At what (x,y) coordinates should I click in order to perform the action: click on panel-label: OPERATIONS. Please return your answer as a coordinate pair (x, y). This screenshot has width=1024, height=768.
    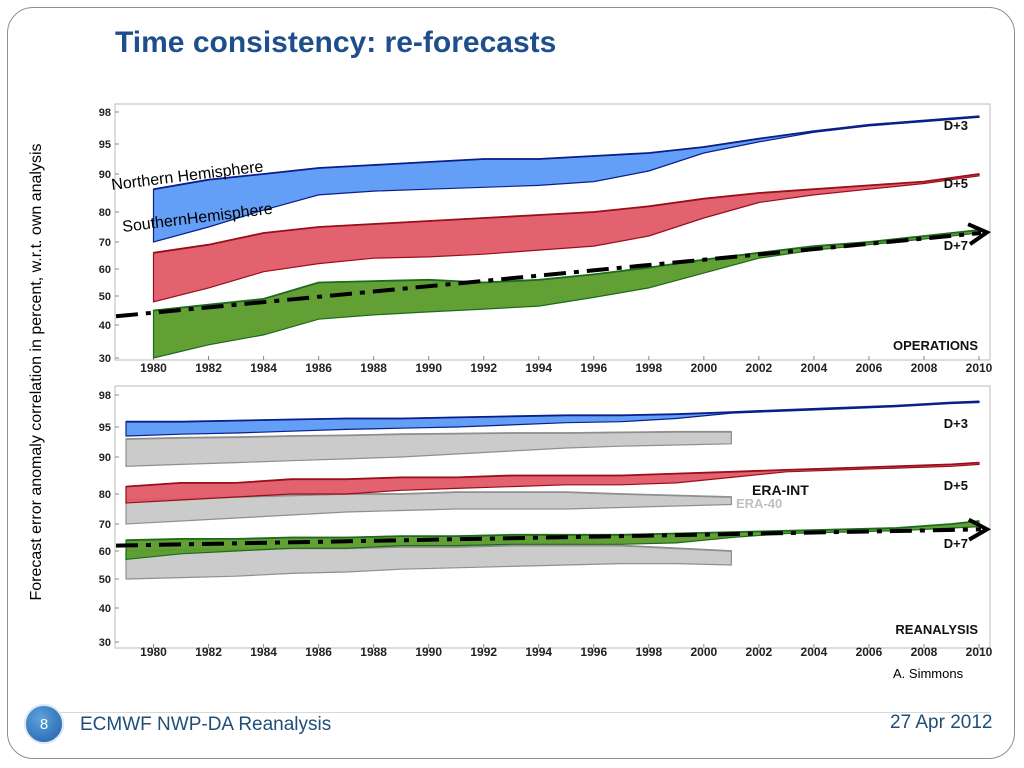
    Looking at the image, I should click on (935, 345).